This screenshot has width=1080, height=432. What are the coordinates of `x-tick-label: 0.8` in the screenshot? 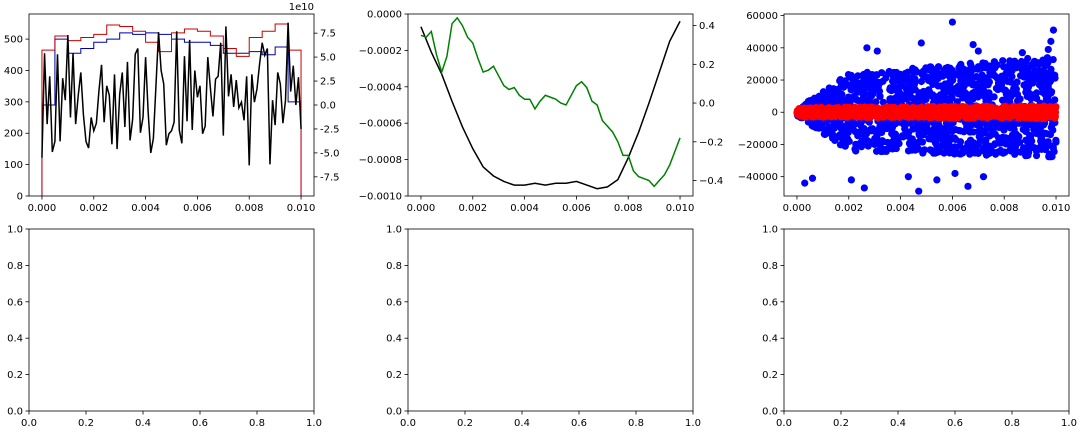 It's located at (636, 423).